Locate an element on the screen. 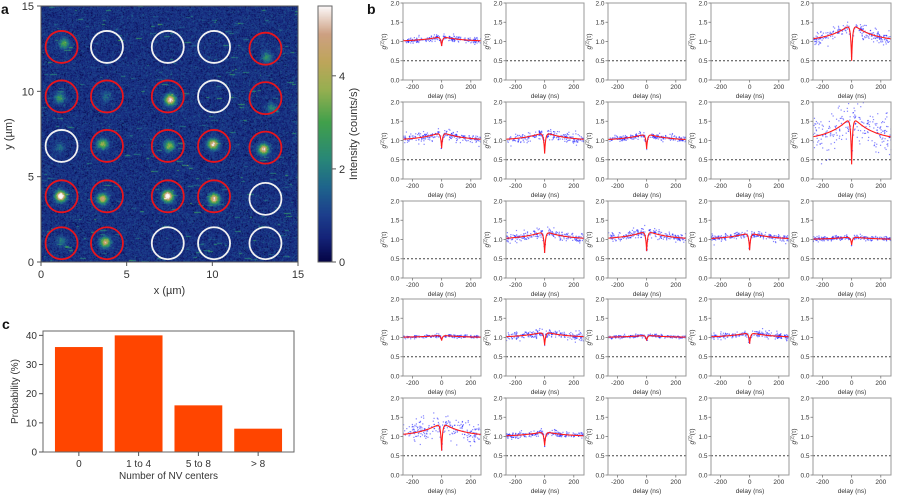  y-axis-label: g(2)(τ) is located at coordinates (589, 239).